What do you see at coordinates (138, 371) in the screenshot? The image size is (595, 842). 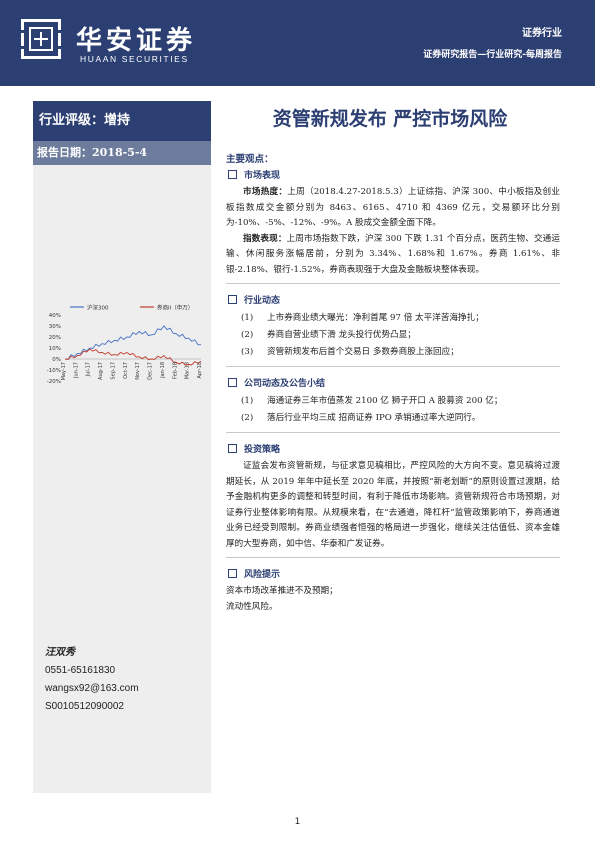 I see `x-tick-label: Nov-17` at bounding box center [138, 371].